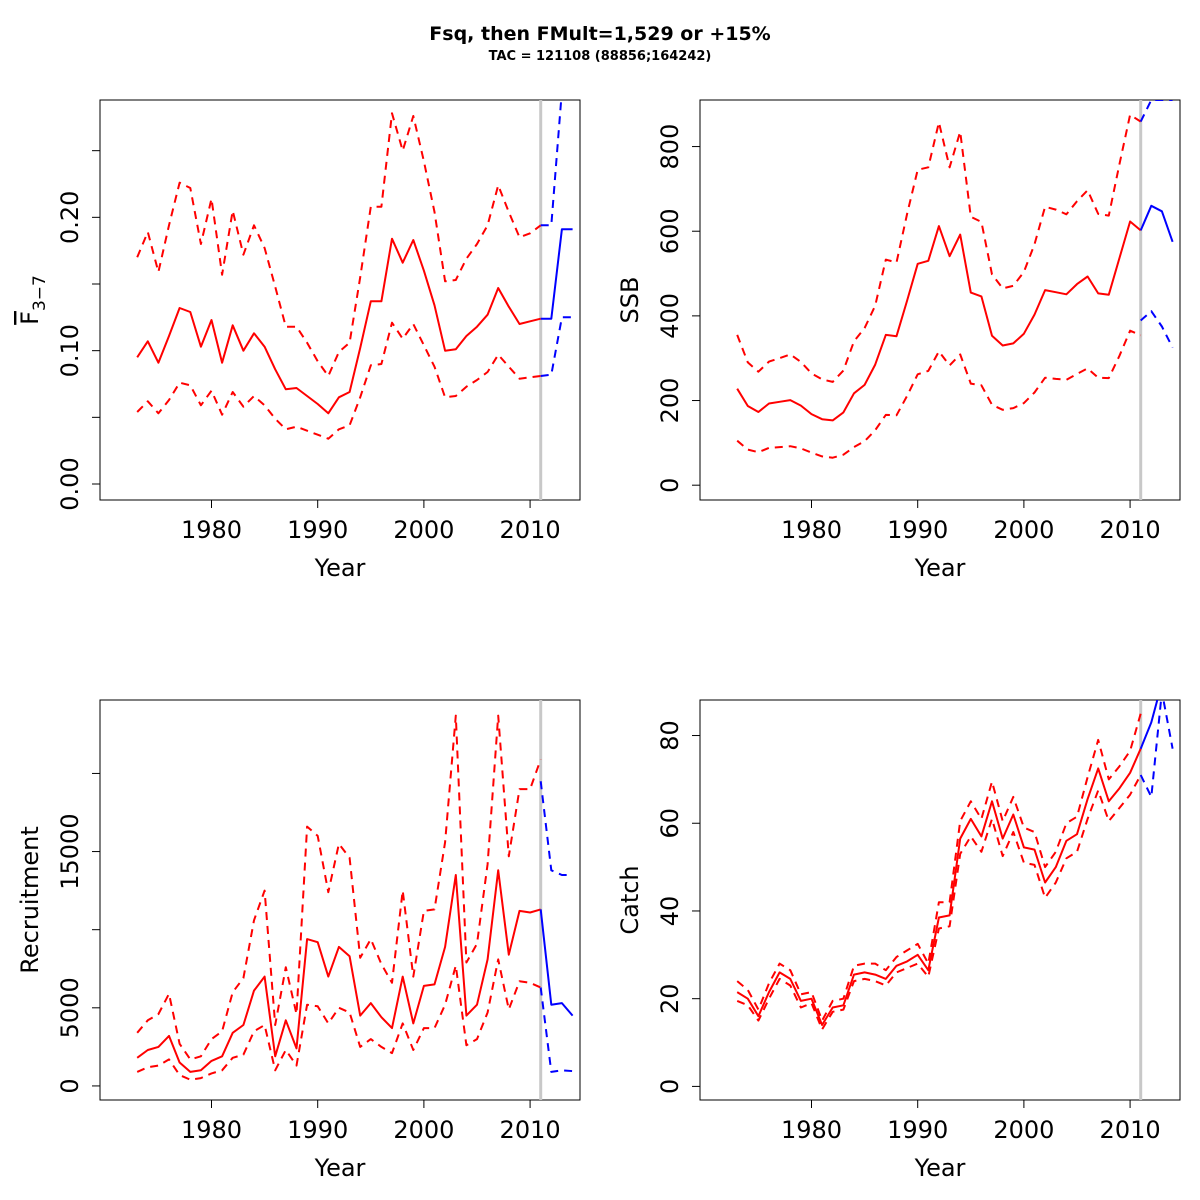  Describe the element at coordinates (670, 911) in the screenshot. I see `y-tick-label: 40` at that location.